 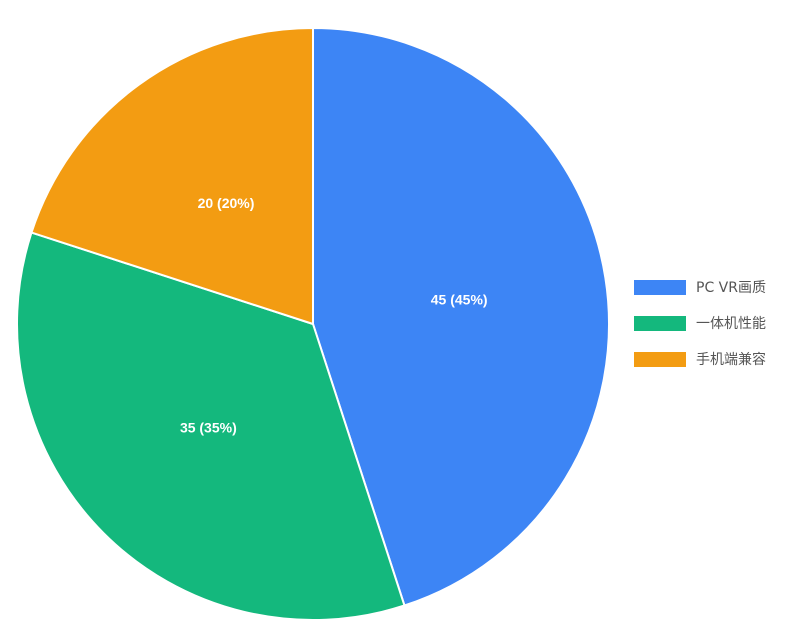 I want to click on legend-label: 一体机性能, so click(x=731, y=324).